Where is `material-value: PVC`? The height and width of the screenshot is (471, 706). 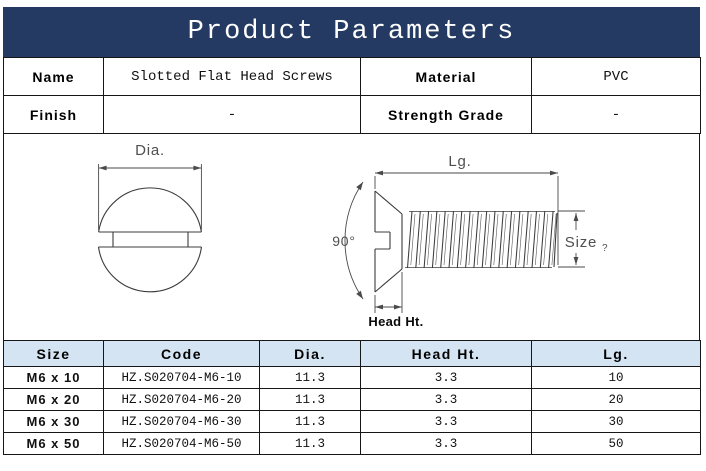
material-value: PVC is located at coordinates (616, 76).